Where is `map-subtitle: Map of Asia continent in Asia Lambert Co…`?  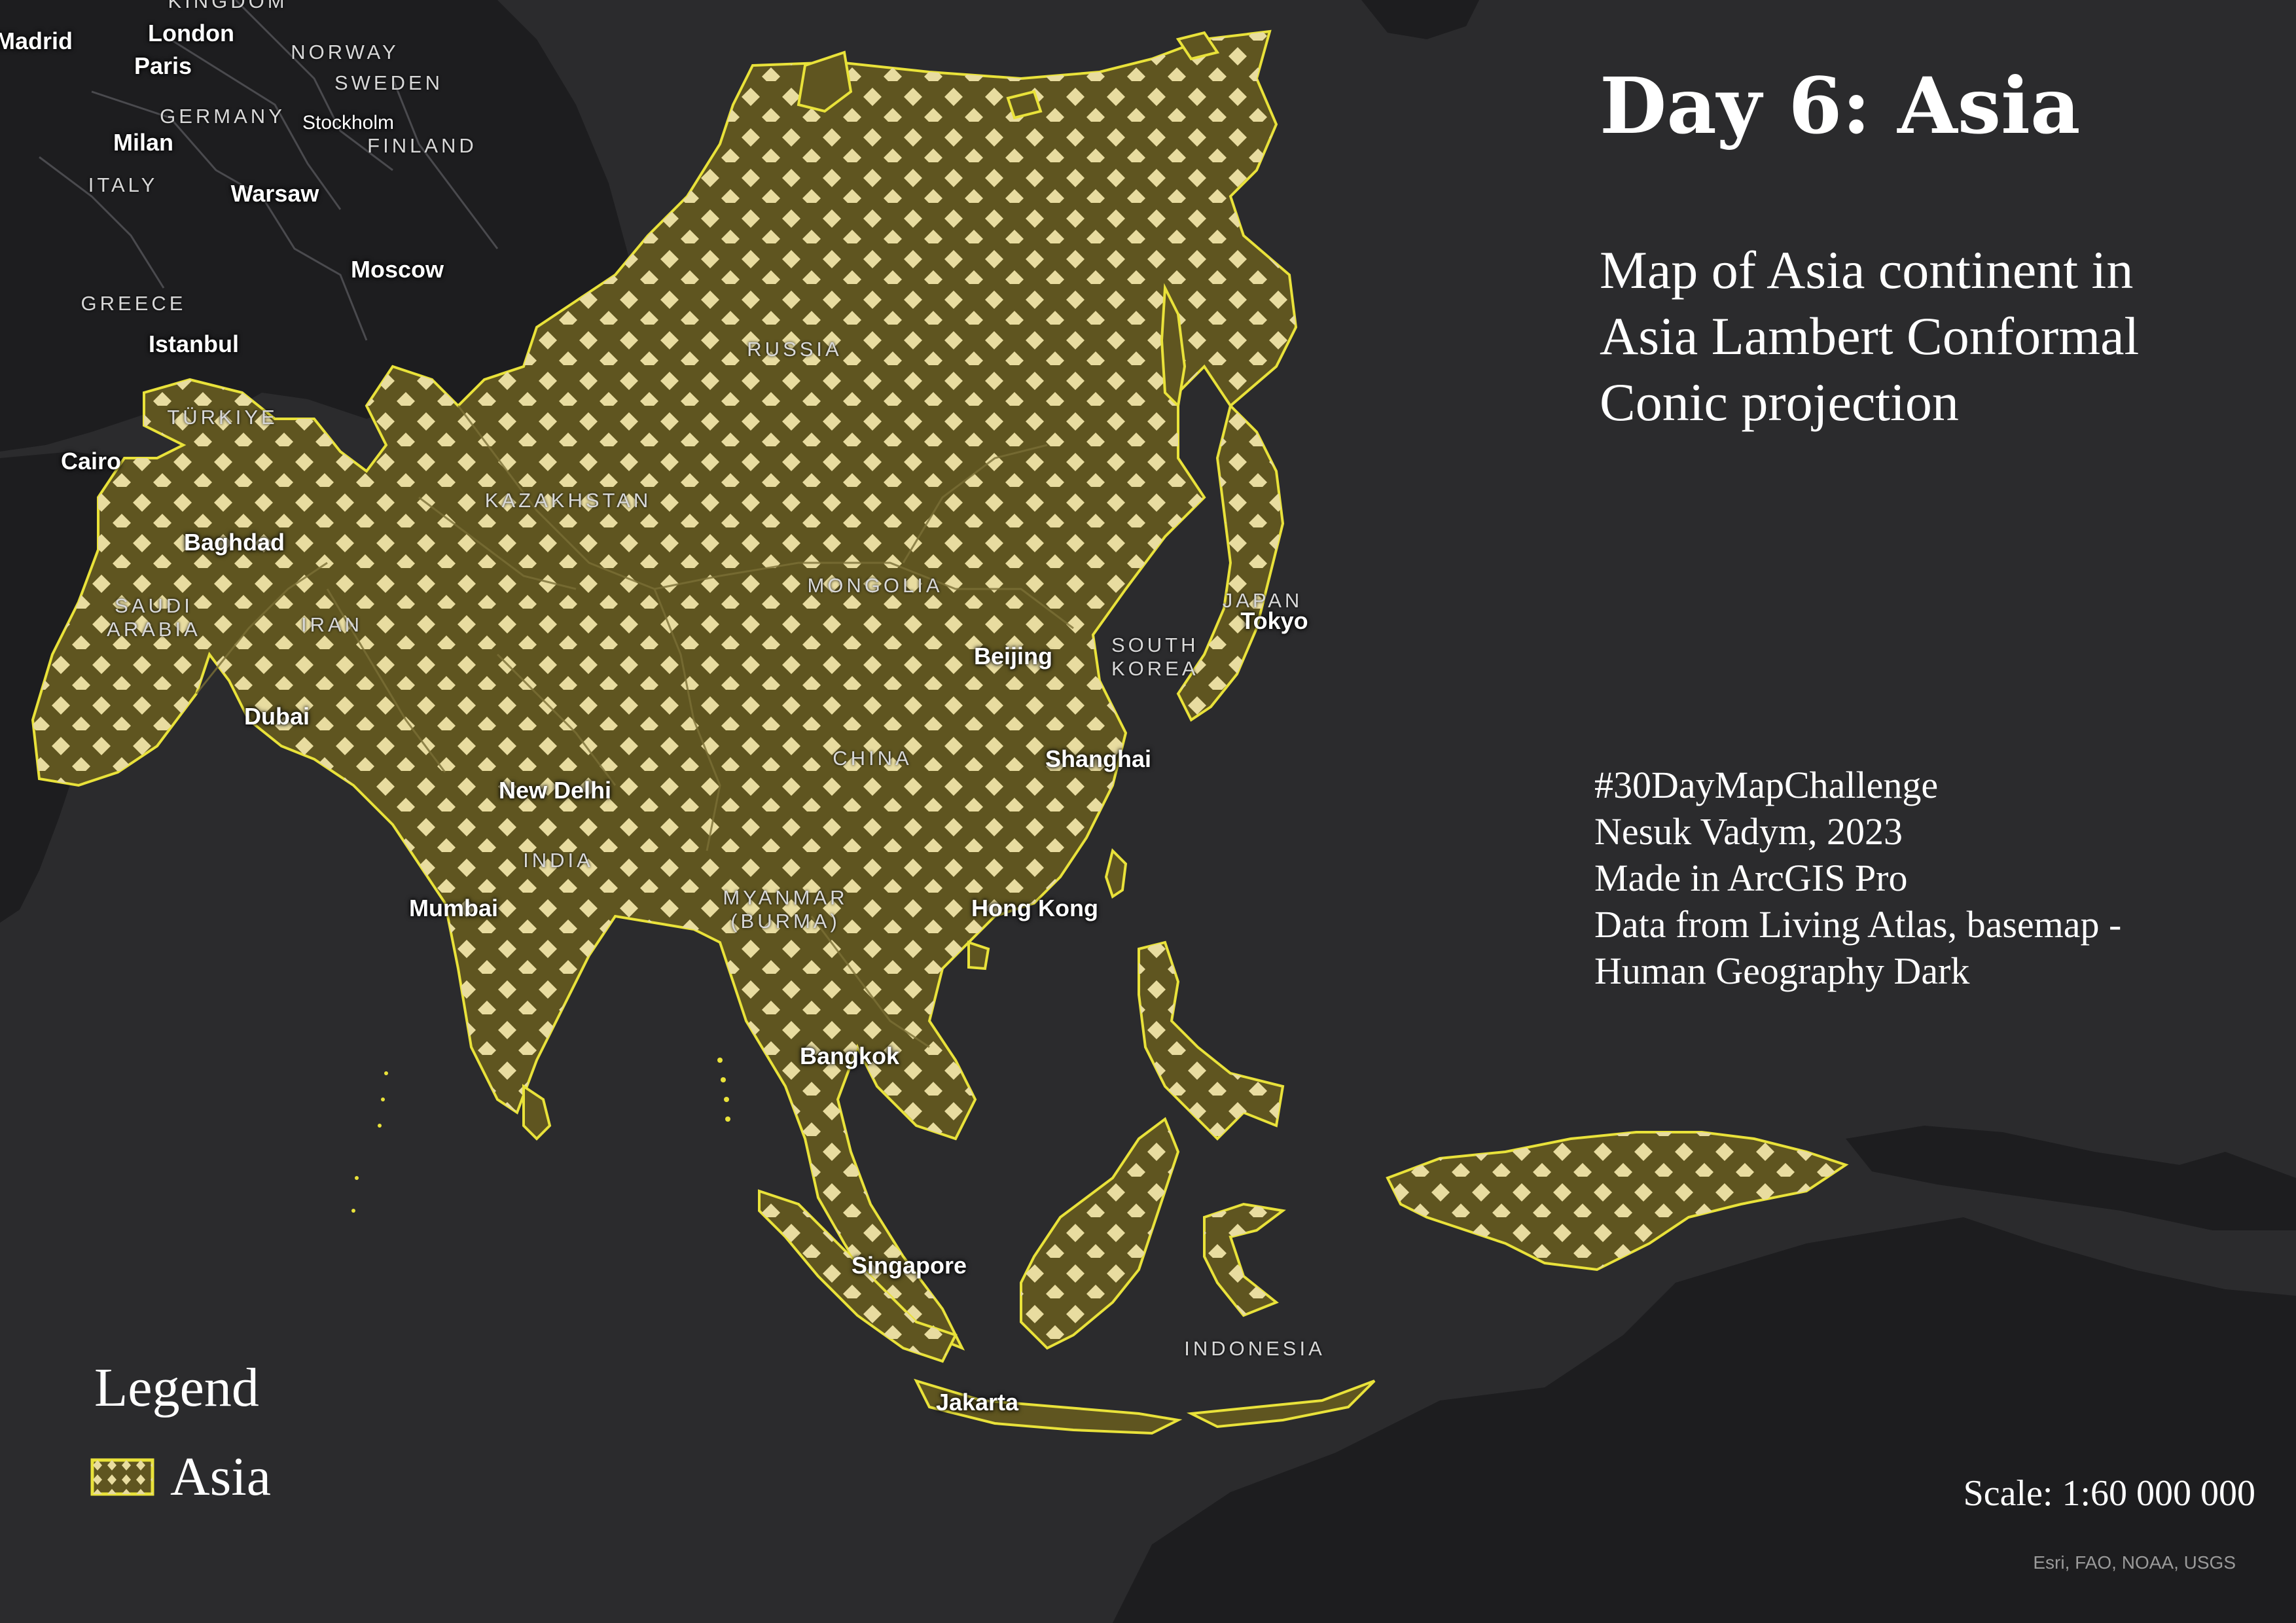
map-subtitle: Map of Asia continent in Asia Lambert Co… is located at coordinates (1870, 336).